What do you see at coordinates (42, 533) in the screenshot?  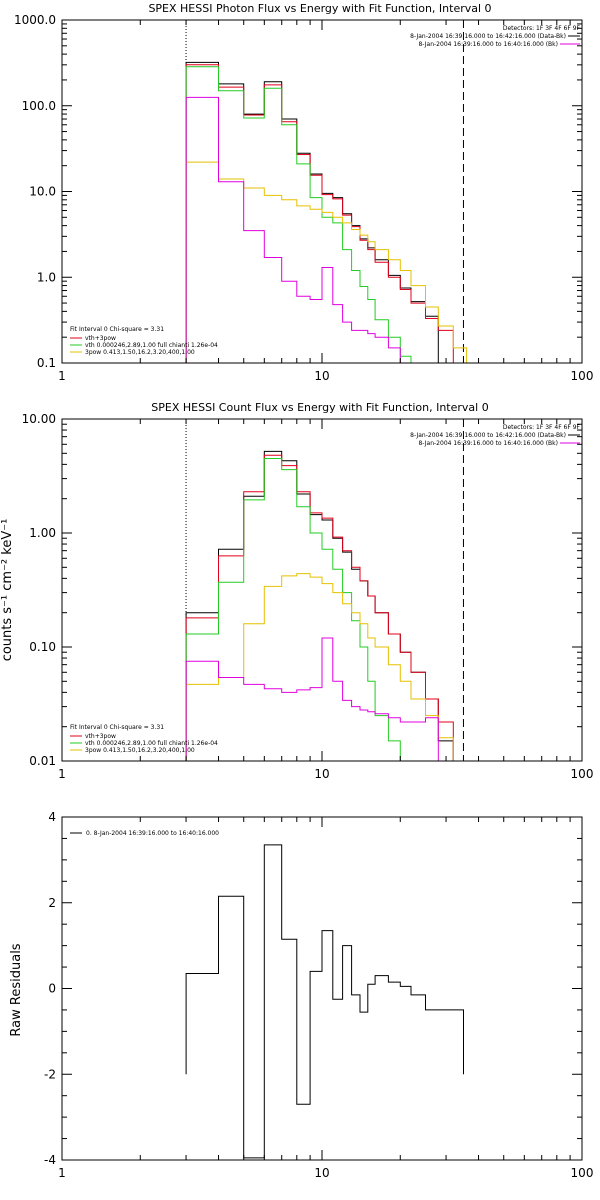 I see `y-tick-label: 1.00` at bounding box center [42, 533].